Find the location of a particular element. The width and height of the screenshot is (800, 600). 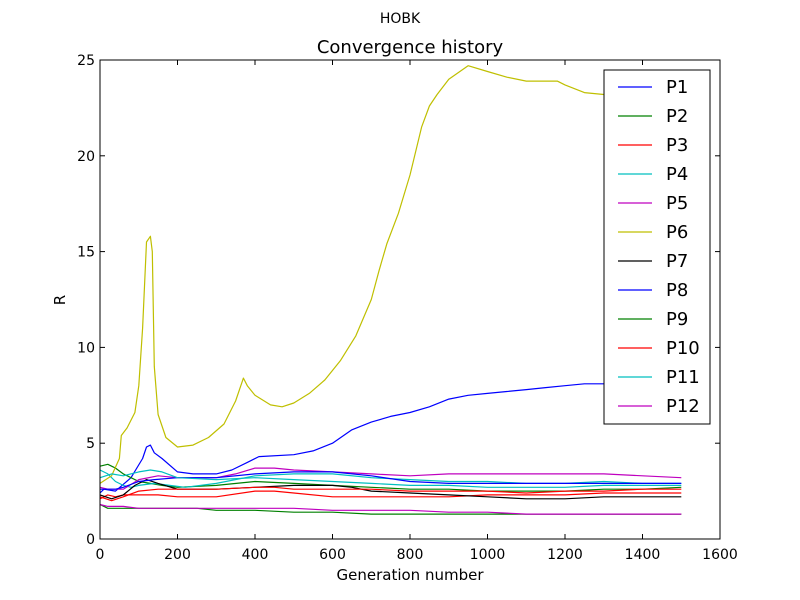

x-tick-label: 1000 is located at coordinates (488, 555).